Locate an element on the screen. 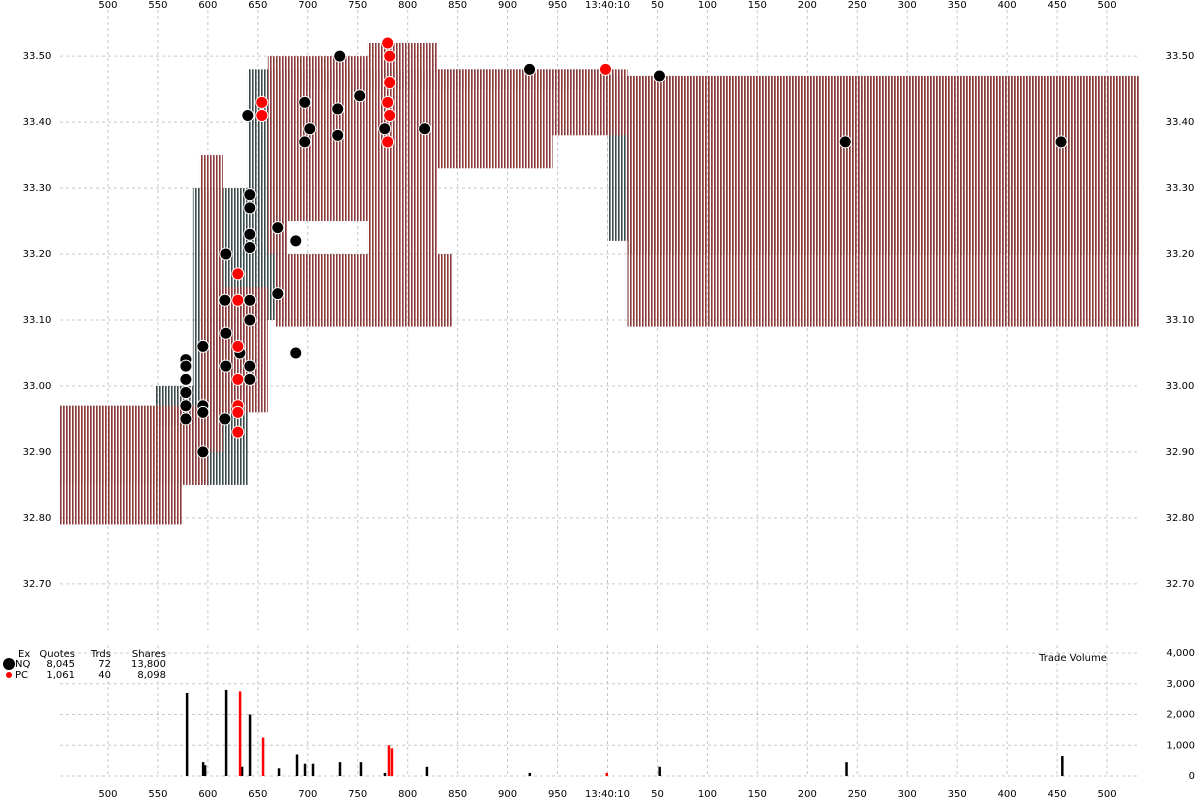 The width and height of the screenshot is (1200, 800). exchange-name: NQ is located at coordinates (22, 664).